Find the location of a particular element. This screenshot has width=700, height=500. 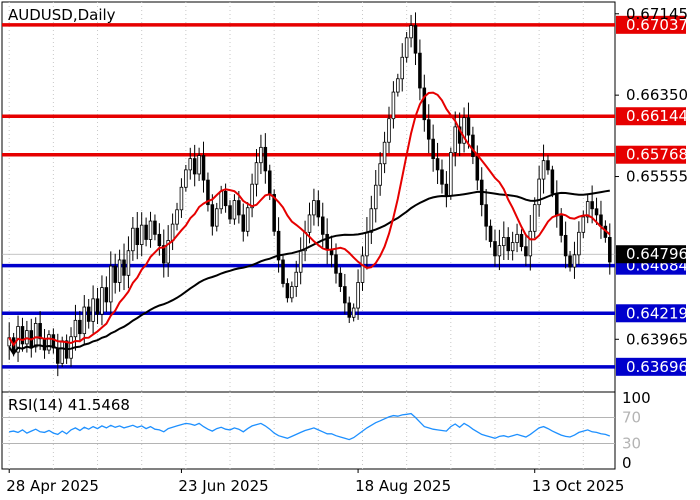

level-price-label: 0.63696 is located at coordinates (657, 367).